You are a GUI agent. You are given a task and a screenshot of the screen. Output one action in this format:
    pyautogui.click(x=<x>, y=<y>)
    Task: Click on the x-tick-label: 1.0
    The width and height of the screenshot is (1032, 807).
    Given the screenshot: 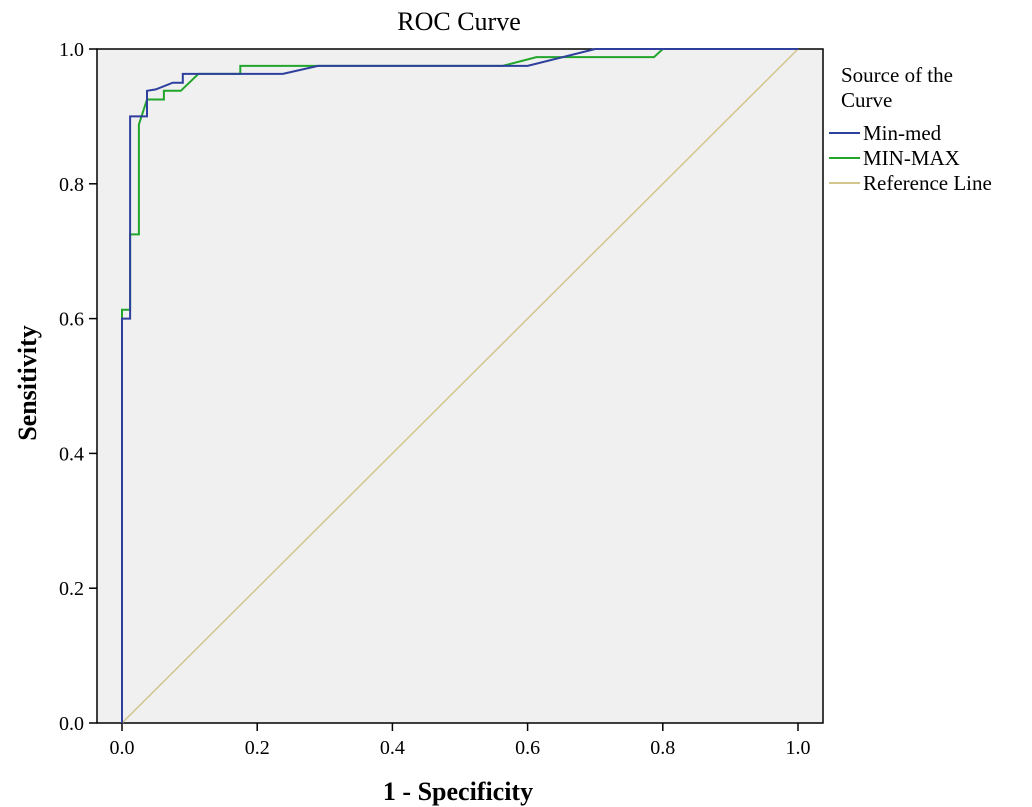 What is the action you would take?
    pyautogui.click(x=798, y=748)
    